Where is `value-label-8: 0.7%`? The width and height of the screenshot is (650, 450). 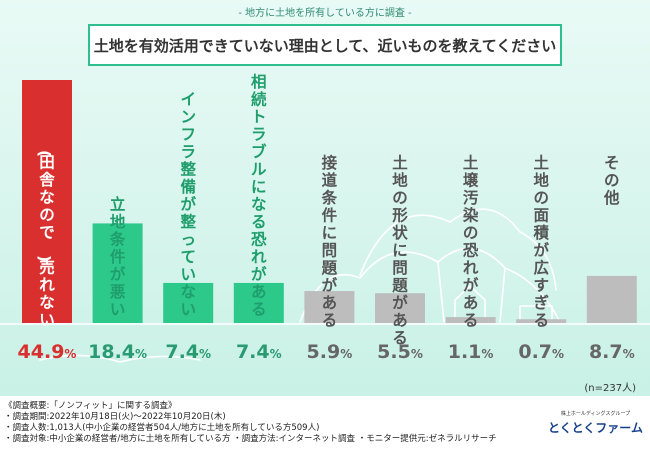 value-label-8: 0.7% is located at coordinates (541, 352).